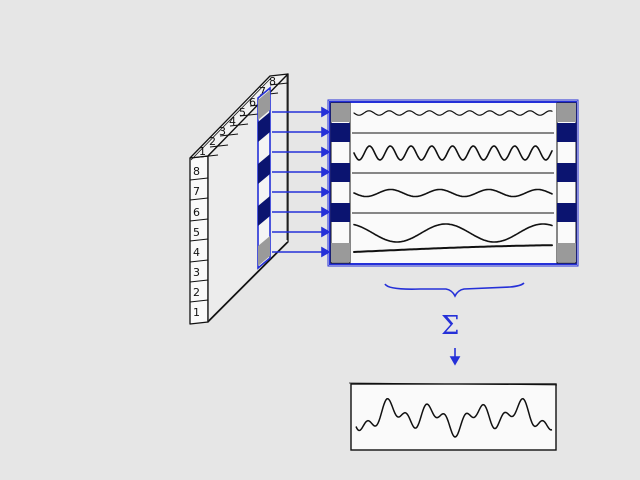  What do you see at coordinates (454, 290) in the screenshot?
I see `sum-brace` at bounding box center [454, 290].